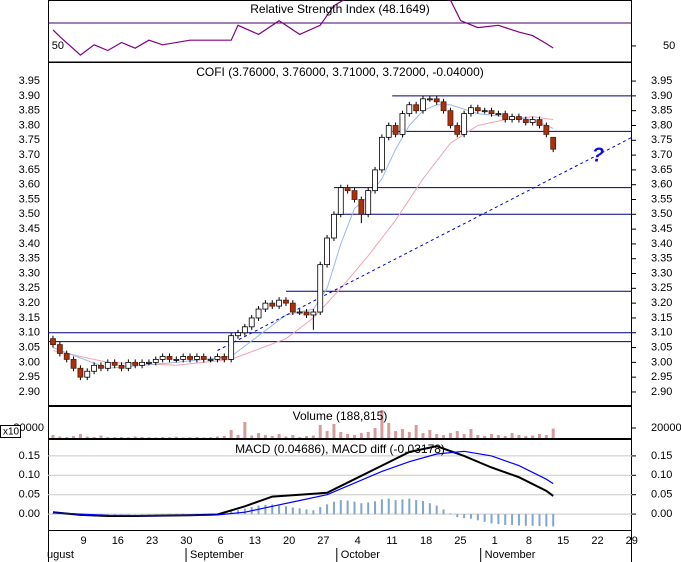 The image size is (681, 562). Describe the element at coordinates (29, 140) in the screenshot. I see `y-tick-label: 3.75` at that location.